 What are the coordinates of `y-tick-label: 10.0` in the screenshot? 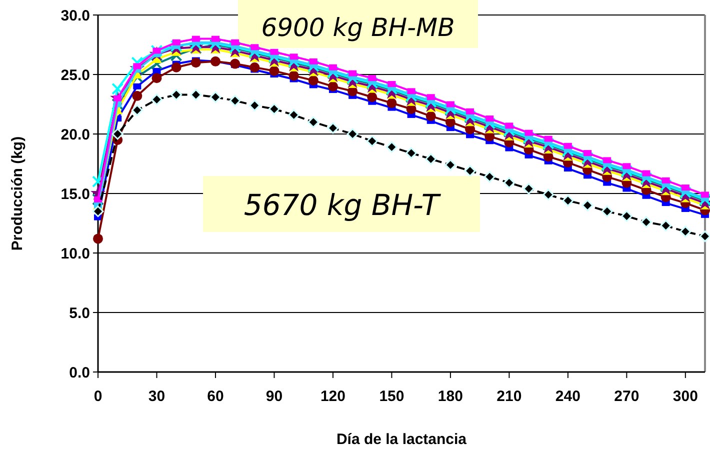 It's located at (75, 253).